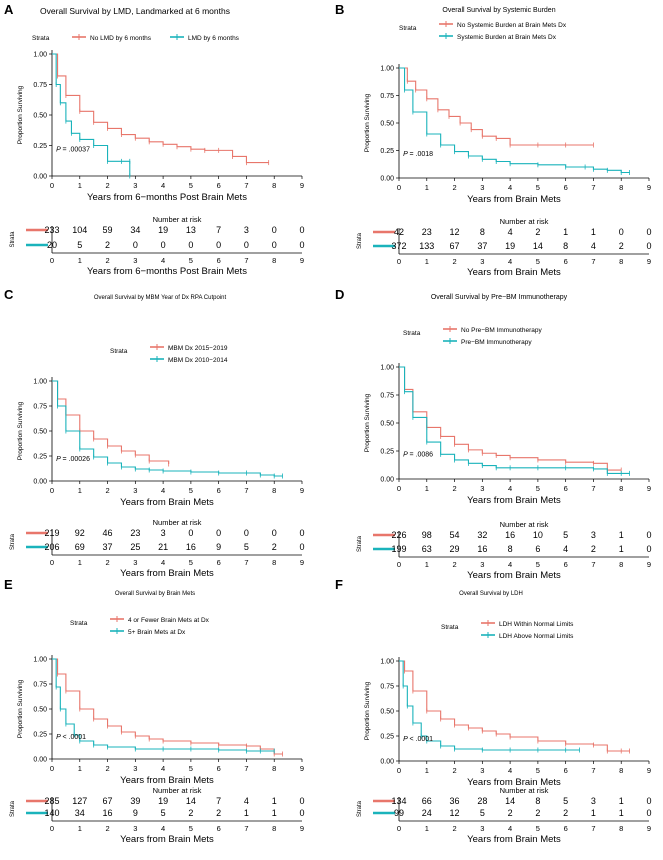 This screenshot has height=860, width=663. I want to click on legend: Strata No LMD by 6 months LMD by 6 months, so click(136, 38).